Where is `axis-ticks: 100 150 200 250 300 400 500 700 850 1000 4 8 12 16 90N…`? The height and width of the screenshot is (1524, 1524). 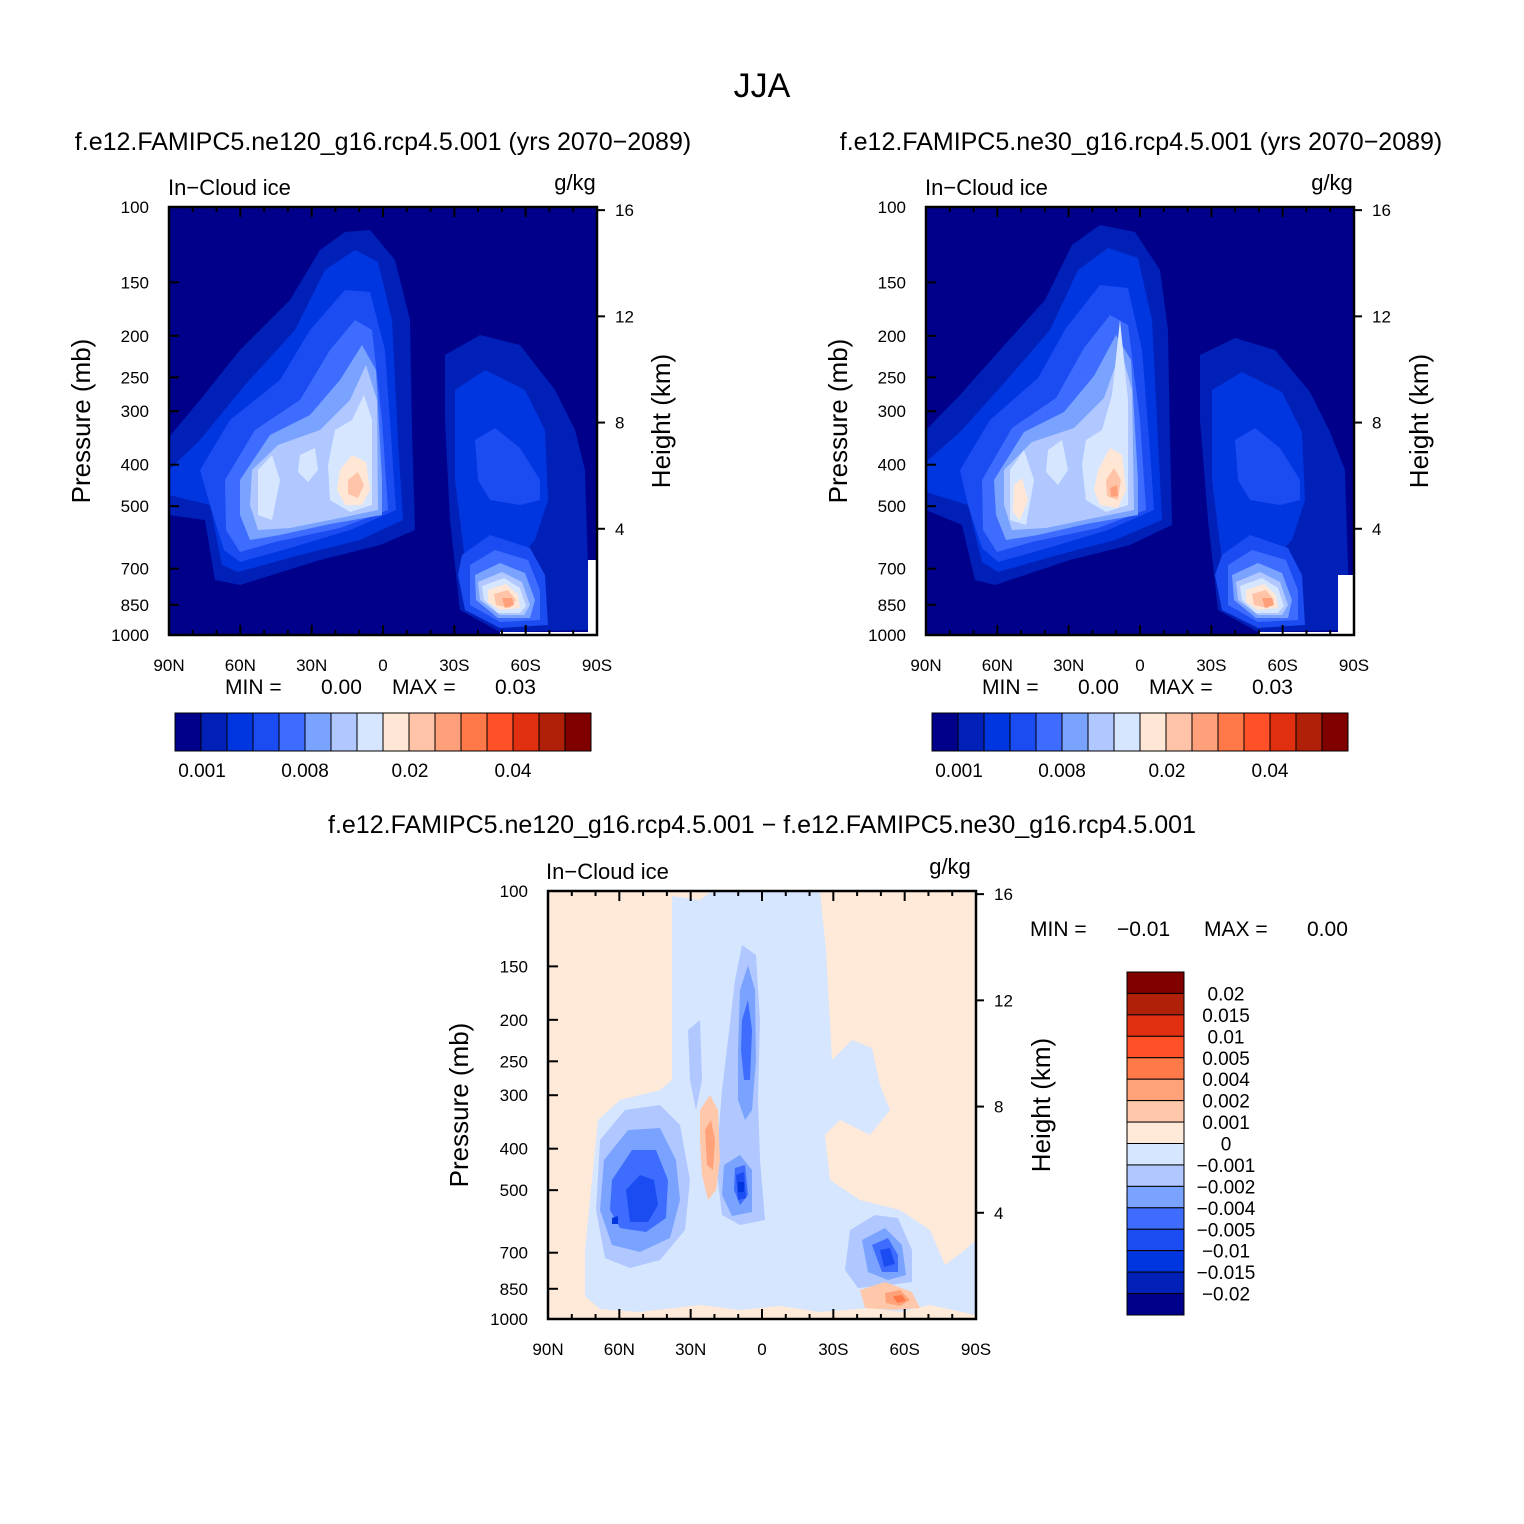 axis-ticks: 100 150 200 250 300 400 500 700 850 1000 4 8 12 16 90N… is located at coordinates (372, 436).